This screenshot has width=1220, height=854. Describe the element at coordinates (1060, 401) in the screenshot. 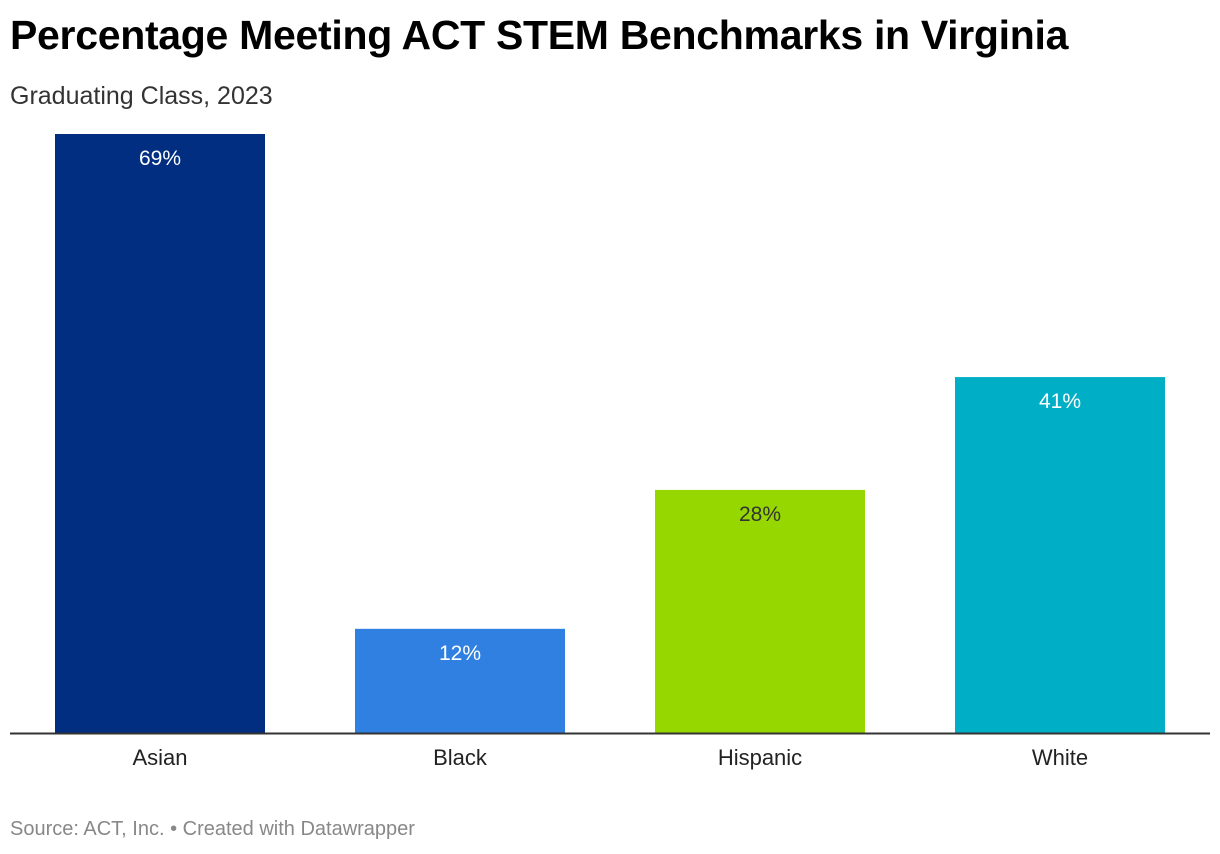

I see `value-label-white: 41%` at that location.